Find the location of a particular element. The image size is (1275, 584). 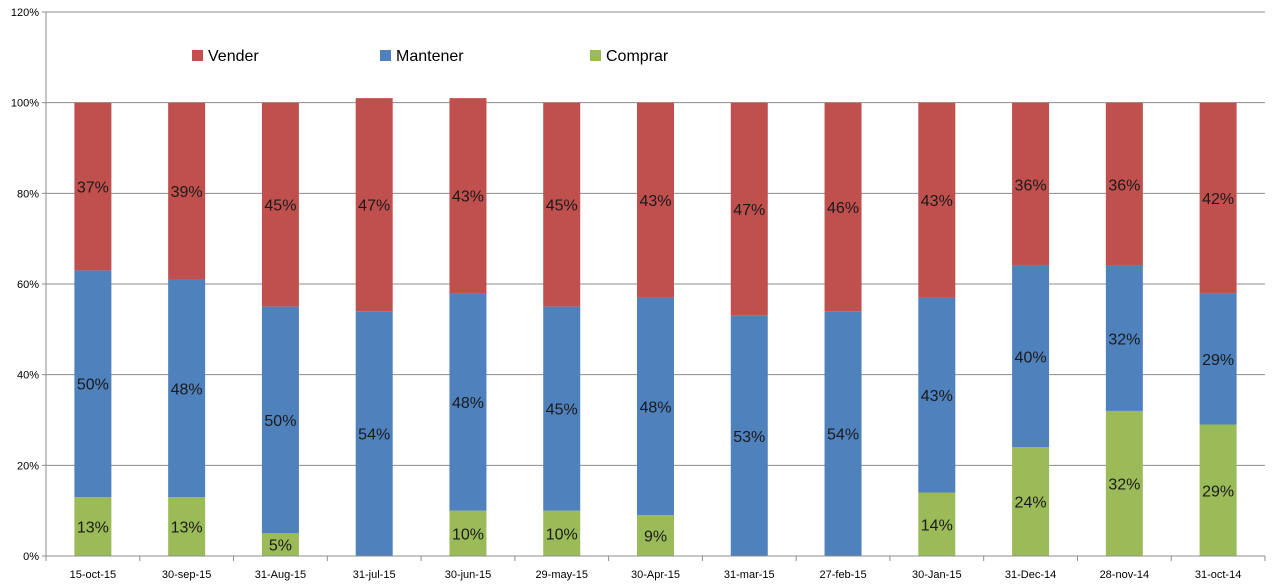

y-tick-label: 60% is located at coordinates (28, 285).